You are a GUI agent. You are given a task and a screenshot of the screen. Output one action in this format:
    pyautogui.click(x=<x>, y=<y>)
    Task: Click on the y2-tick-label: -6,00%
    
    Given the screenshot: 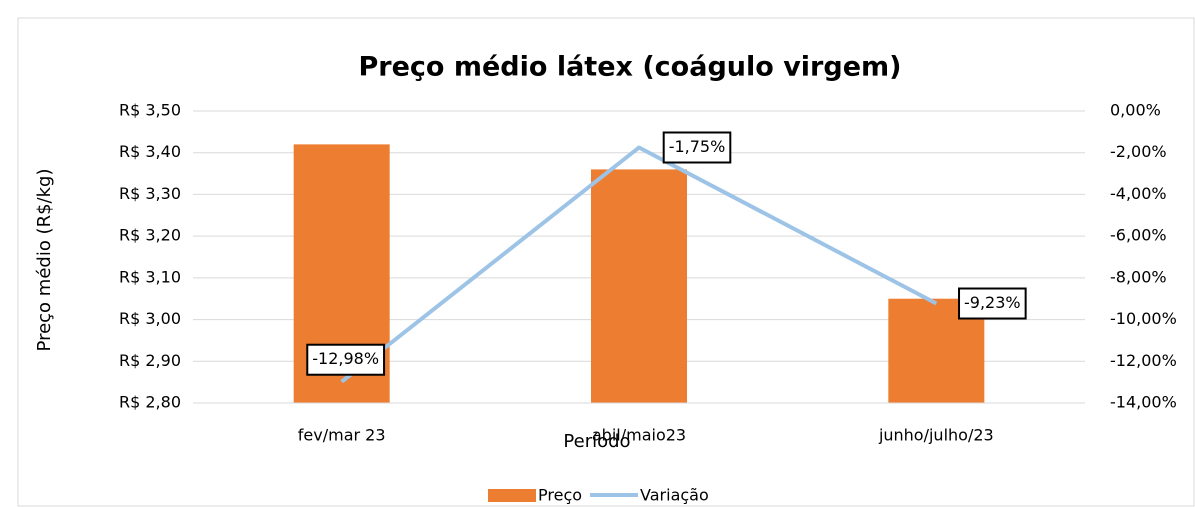 What is the action you would take?
    pyautogui.click(x=1138, y=235)
    